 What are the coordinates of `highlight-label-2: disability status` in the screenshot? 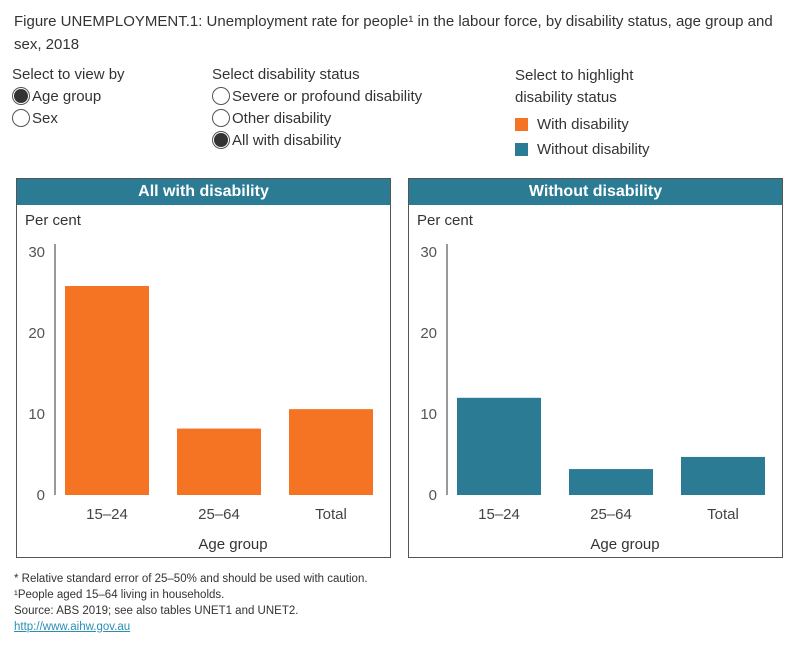 It's located at (566, 97).